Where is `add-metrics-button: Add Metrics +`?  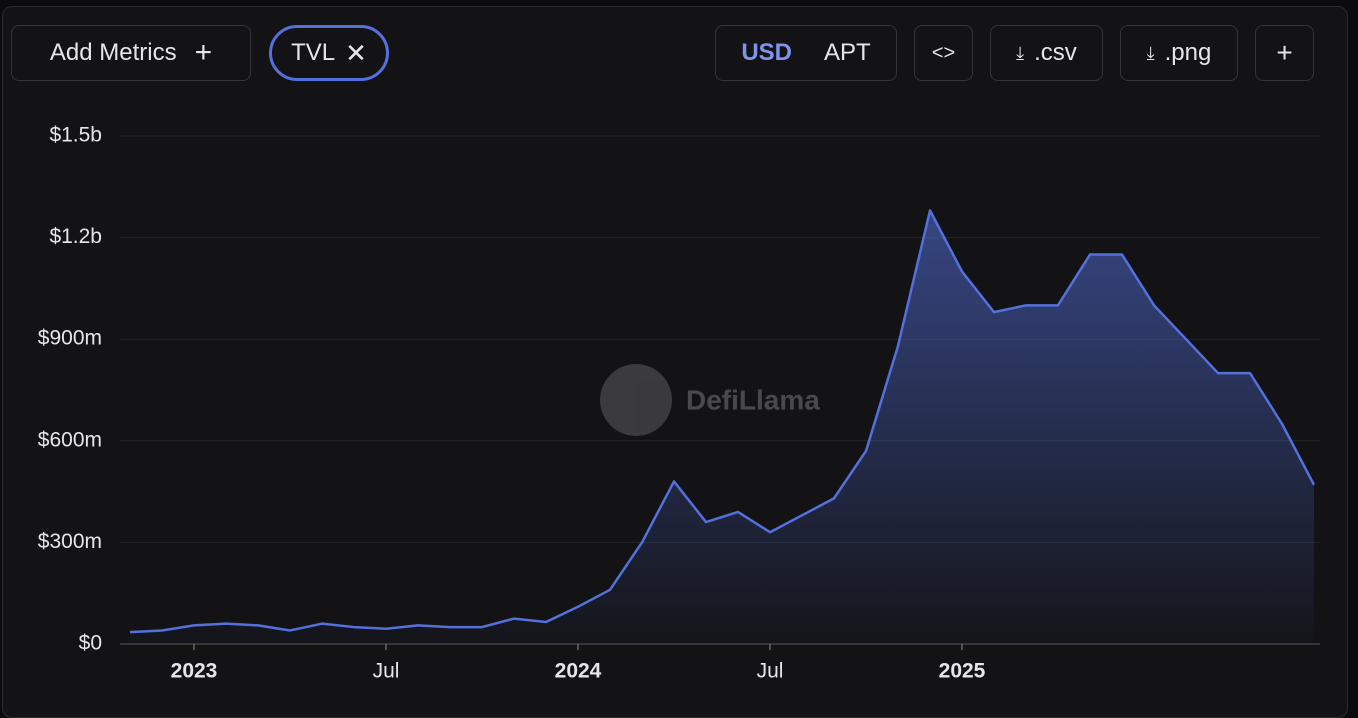
add-metrics-button: Add Metrics + is located at coordinates (131, 53).